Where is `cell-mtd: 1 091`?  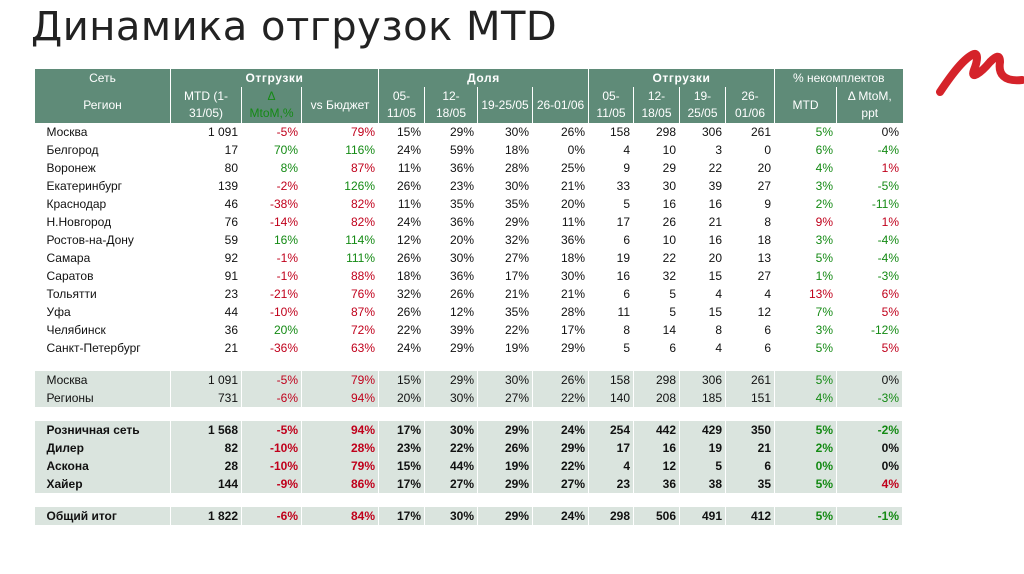
cell-mtd: 1 091 is located at coordinates (206, 132).